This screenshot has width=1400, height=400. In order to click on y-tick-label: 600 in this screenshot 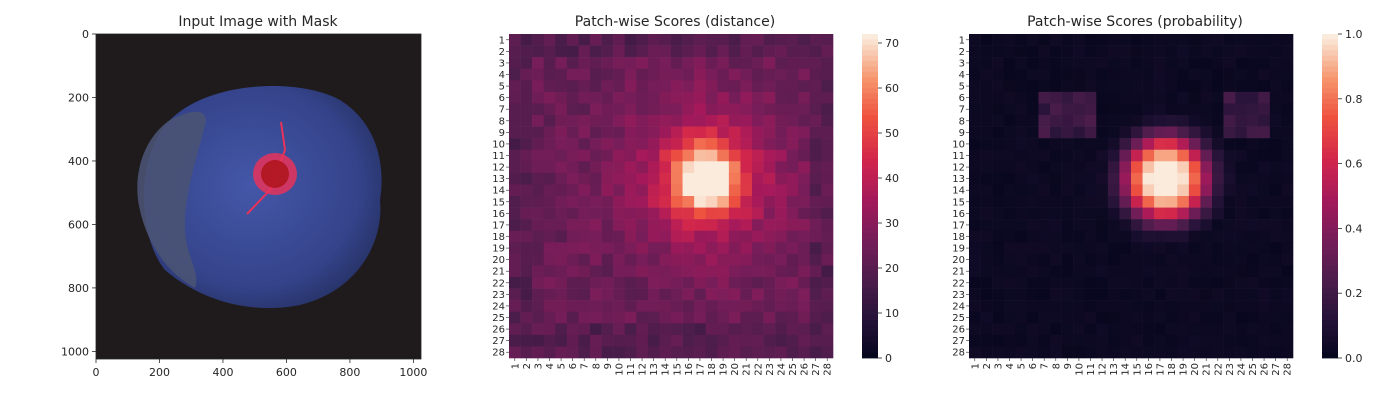, I will do `click(78, 224)`.